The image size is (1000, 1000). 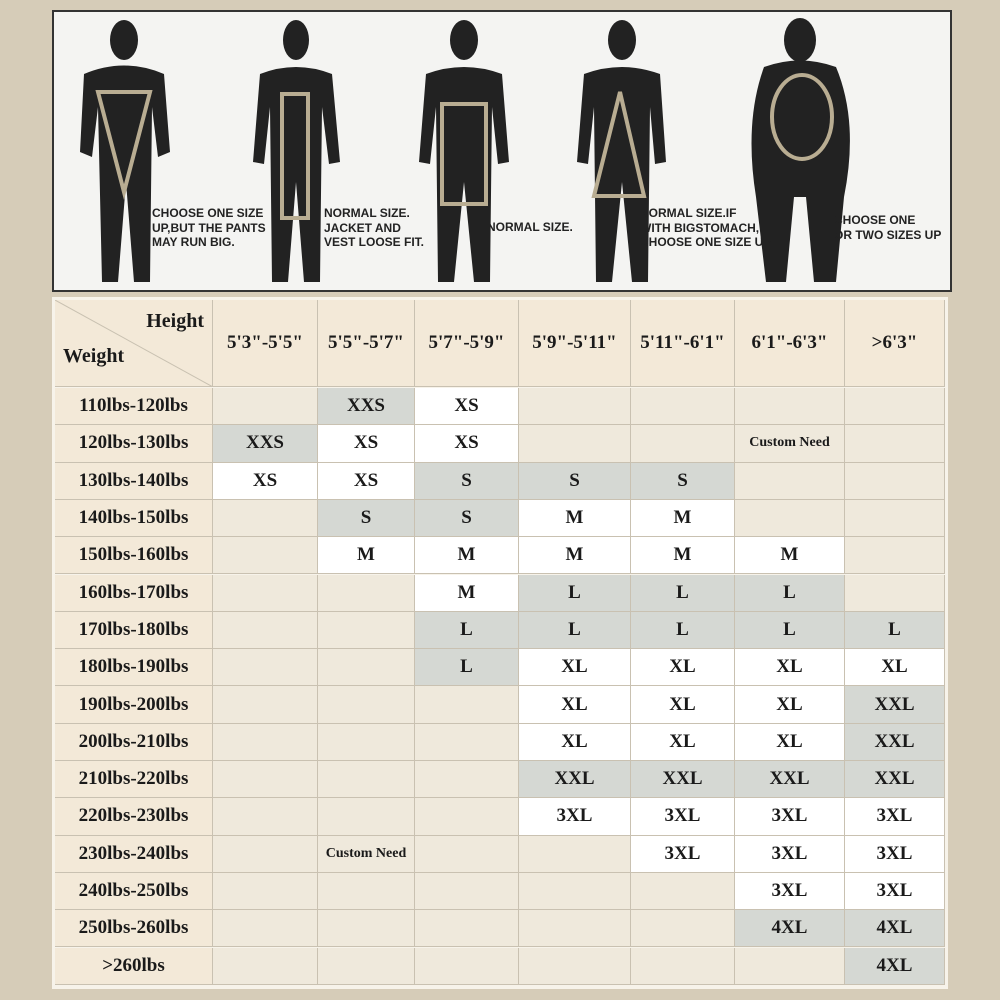 I want to click on row-weight: 220lbs-230lbs, so click(x=134, y=817).